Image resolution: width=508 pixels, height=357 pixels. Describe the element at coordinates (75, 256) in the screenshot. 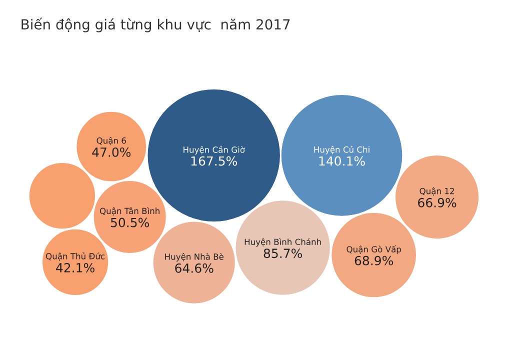

I see `category-label: Quận Thủ Đức` at that location.